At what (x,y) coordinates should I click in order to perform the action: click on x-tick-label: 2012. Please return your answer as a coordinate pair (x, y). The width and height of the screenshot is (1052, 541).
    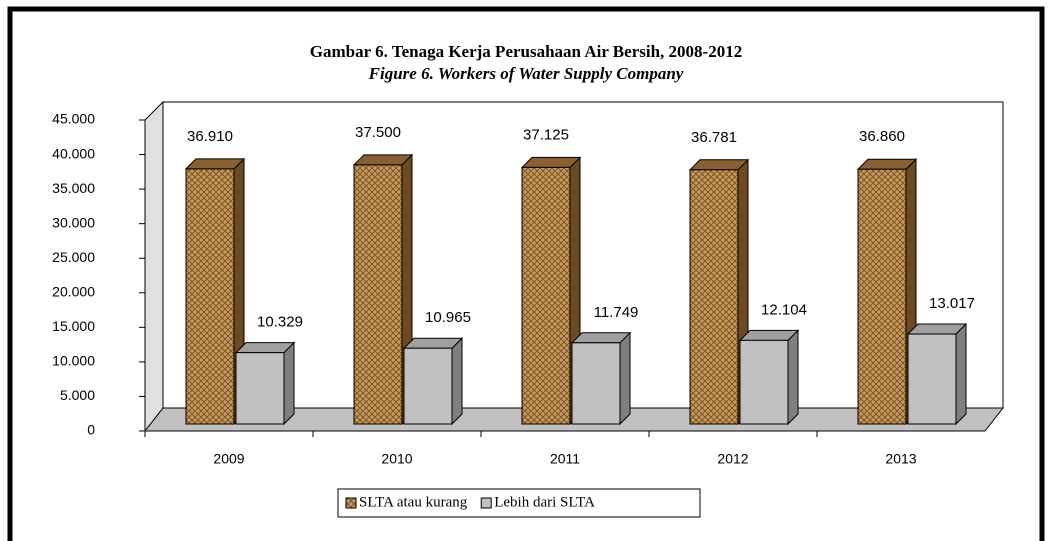
    Looking at the image, I should click on (732, 459).